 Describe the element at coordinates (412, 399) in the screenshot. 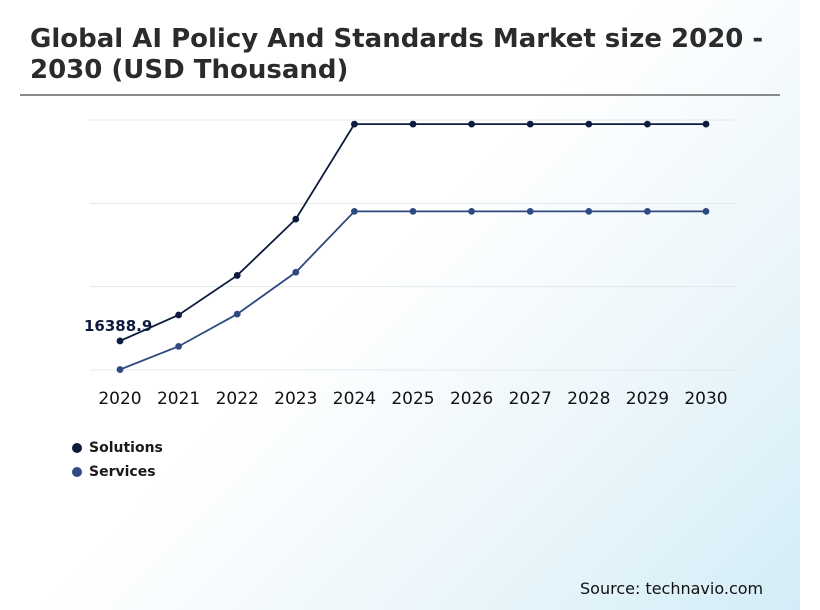

I see `x-tick-label-2025: 2025` at that location.